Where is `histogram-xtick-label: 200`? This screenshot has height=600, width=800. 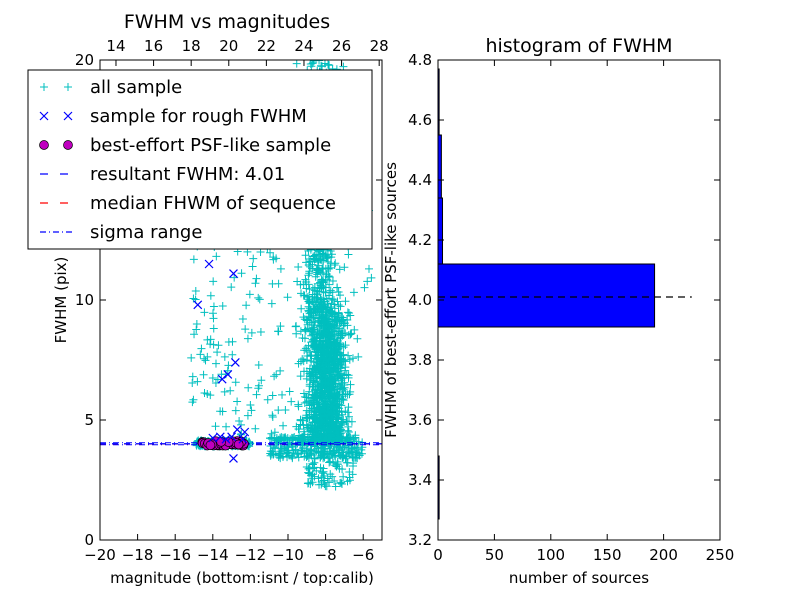
histogram-xtick-label: 200 is located at coordinates (663, 555).